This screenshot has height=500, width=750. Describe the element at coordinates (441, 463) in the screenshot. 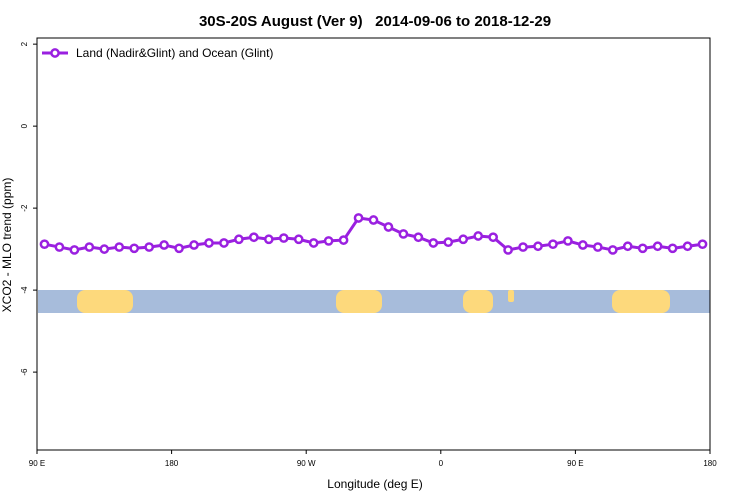

I see `x-tick-label: 0` at that location.